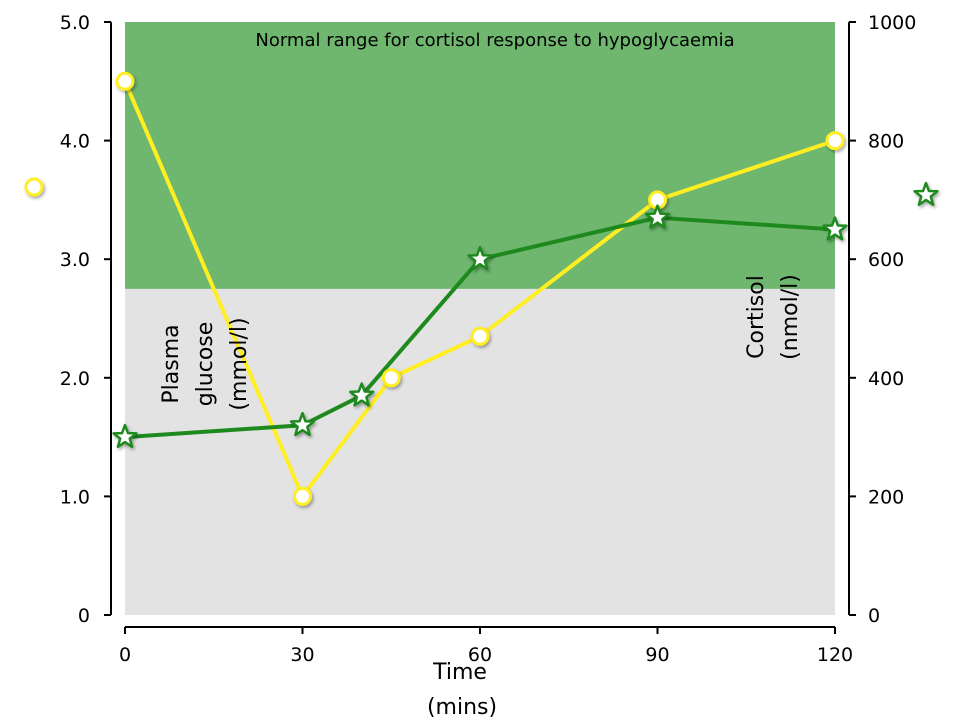 Image resolution: width=962 pixels, height=725 pixels. I want to click on y-right-tick-label: 0, so click(874, 616).